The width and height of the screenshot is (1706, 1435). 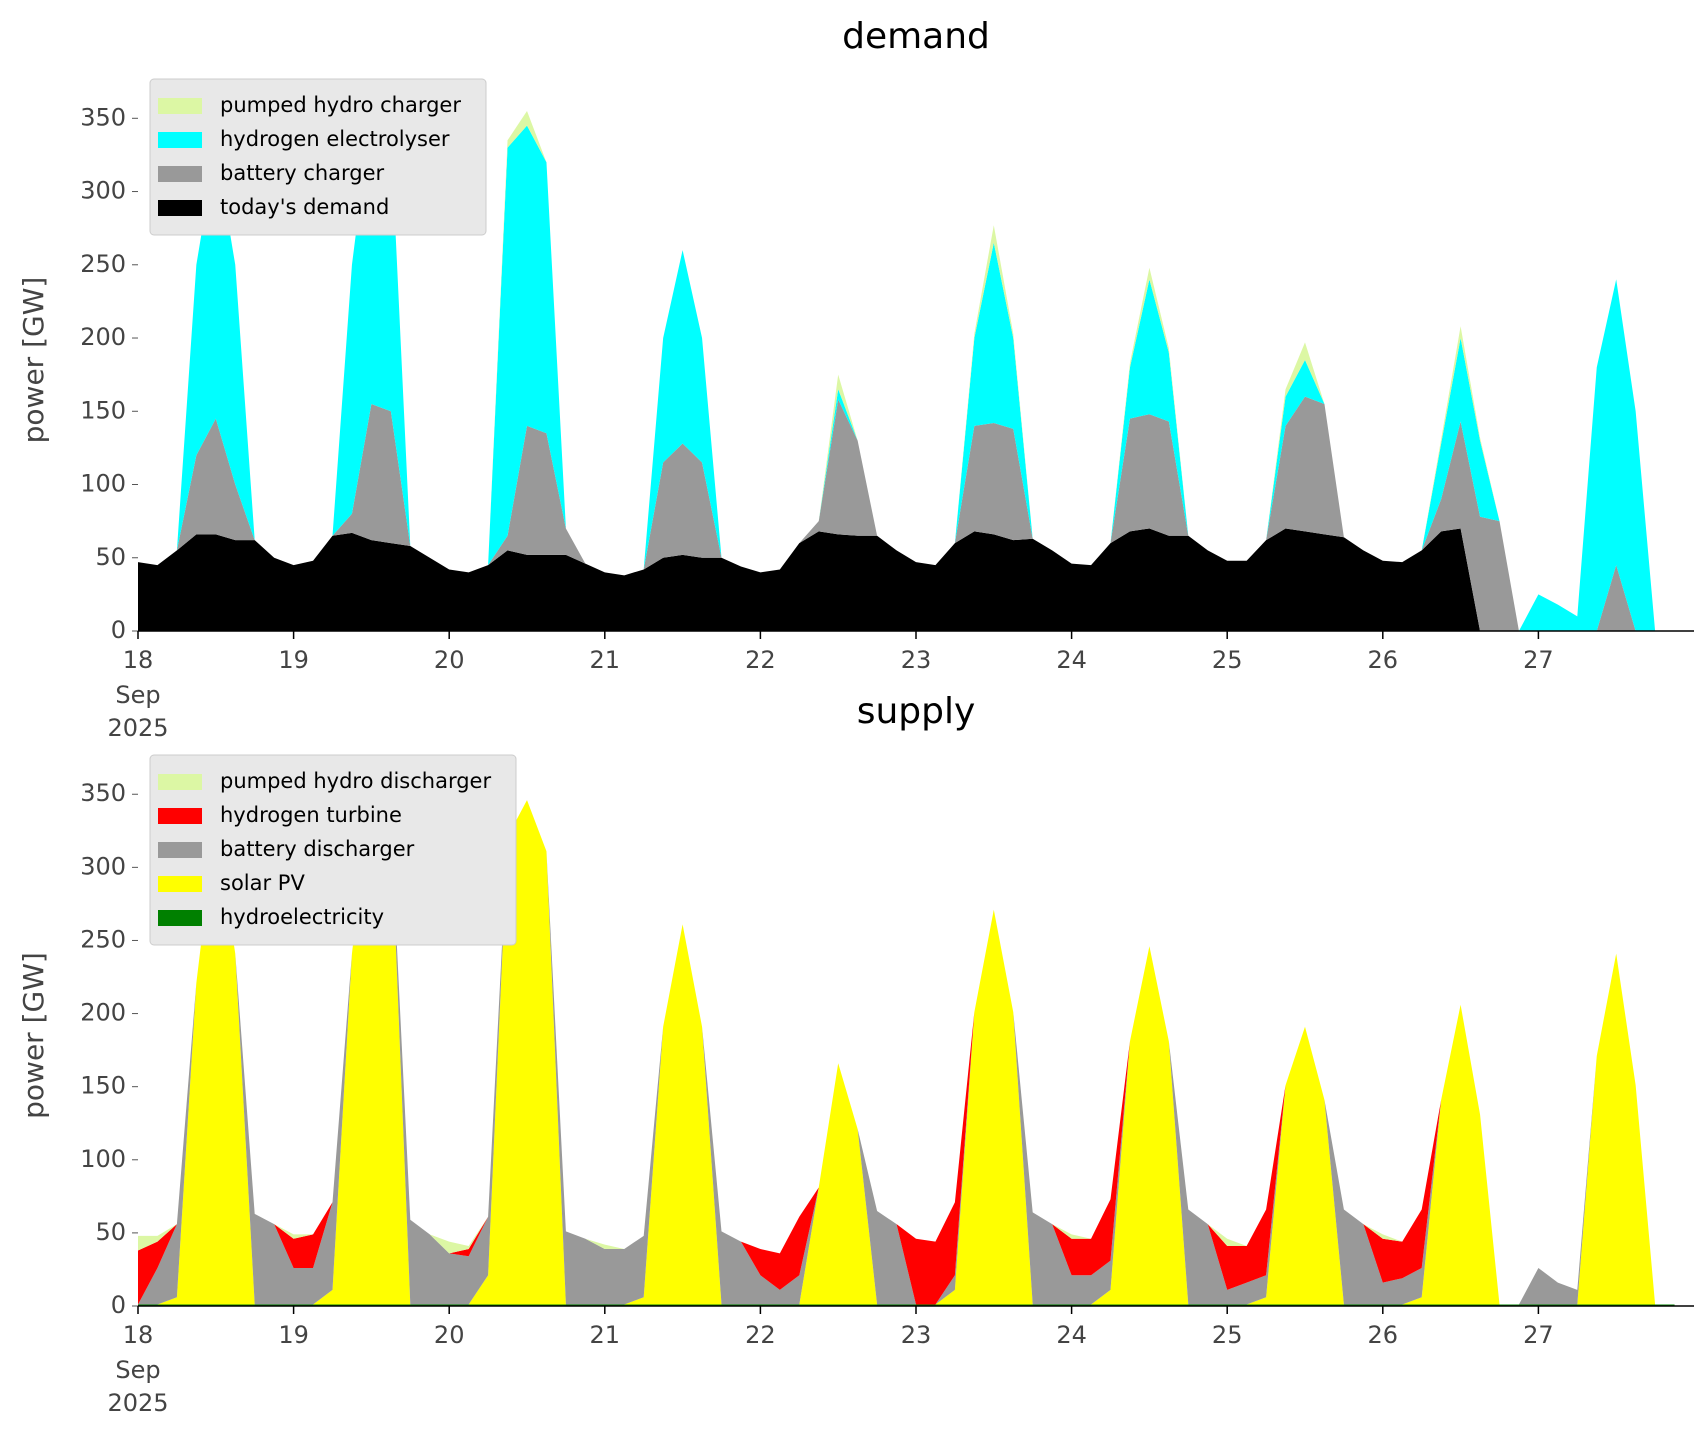 What do you see at coordinates (916, 711) in the screenshot?
I see `chart-title: supply` at bounding box center [916, 711].